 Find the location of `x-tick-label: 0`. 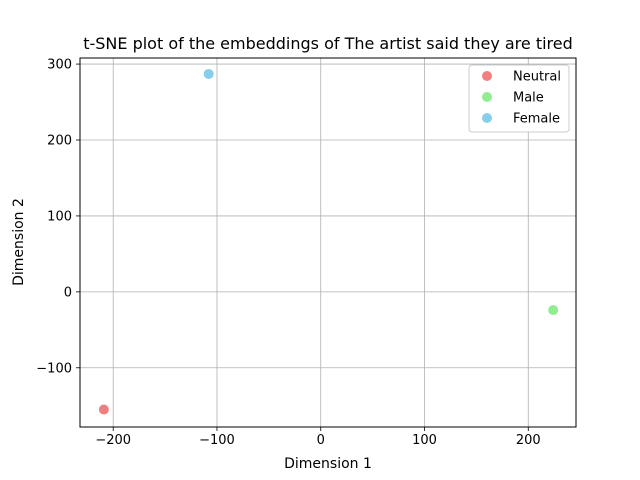

x-tick-label: 0 is located at coordinates (321, 440).